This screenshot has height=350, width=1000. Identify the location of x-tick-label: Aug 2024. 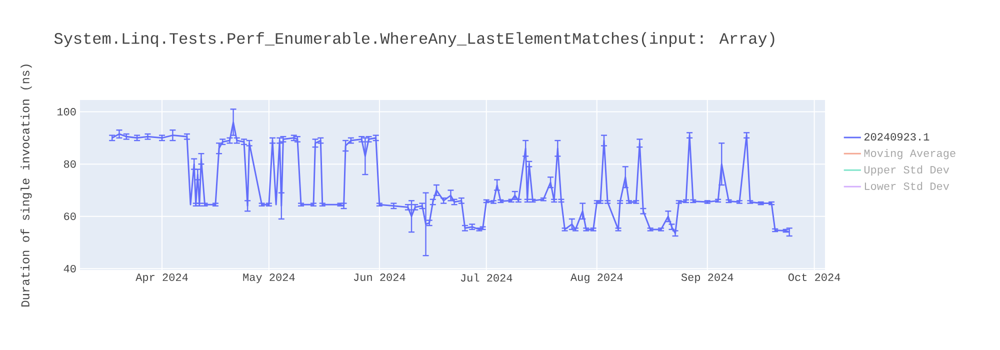
(596, 279).